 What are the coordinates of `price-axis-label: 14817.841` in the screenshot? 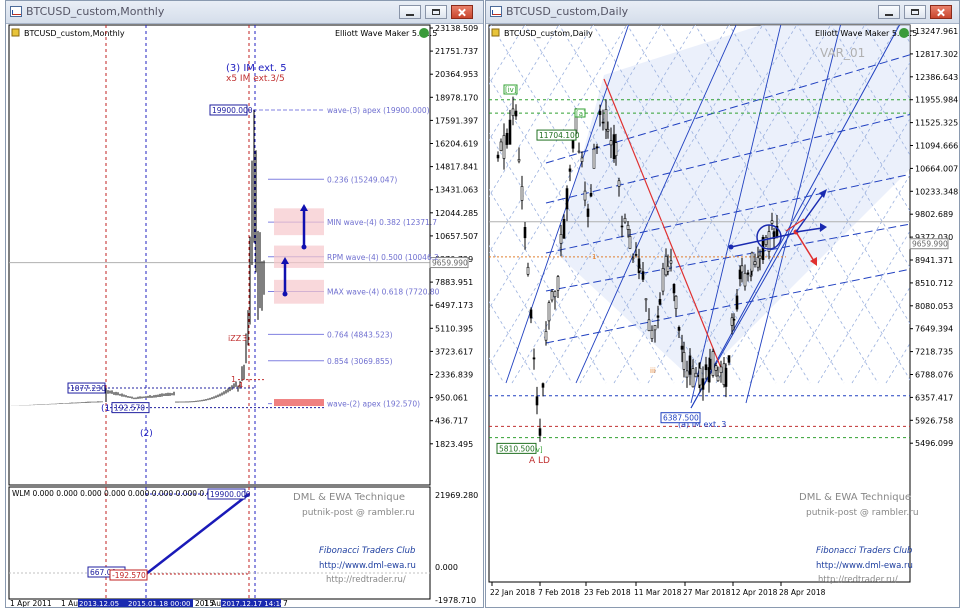 It's located at (456, 167).